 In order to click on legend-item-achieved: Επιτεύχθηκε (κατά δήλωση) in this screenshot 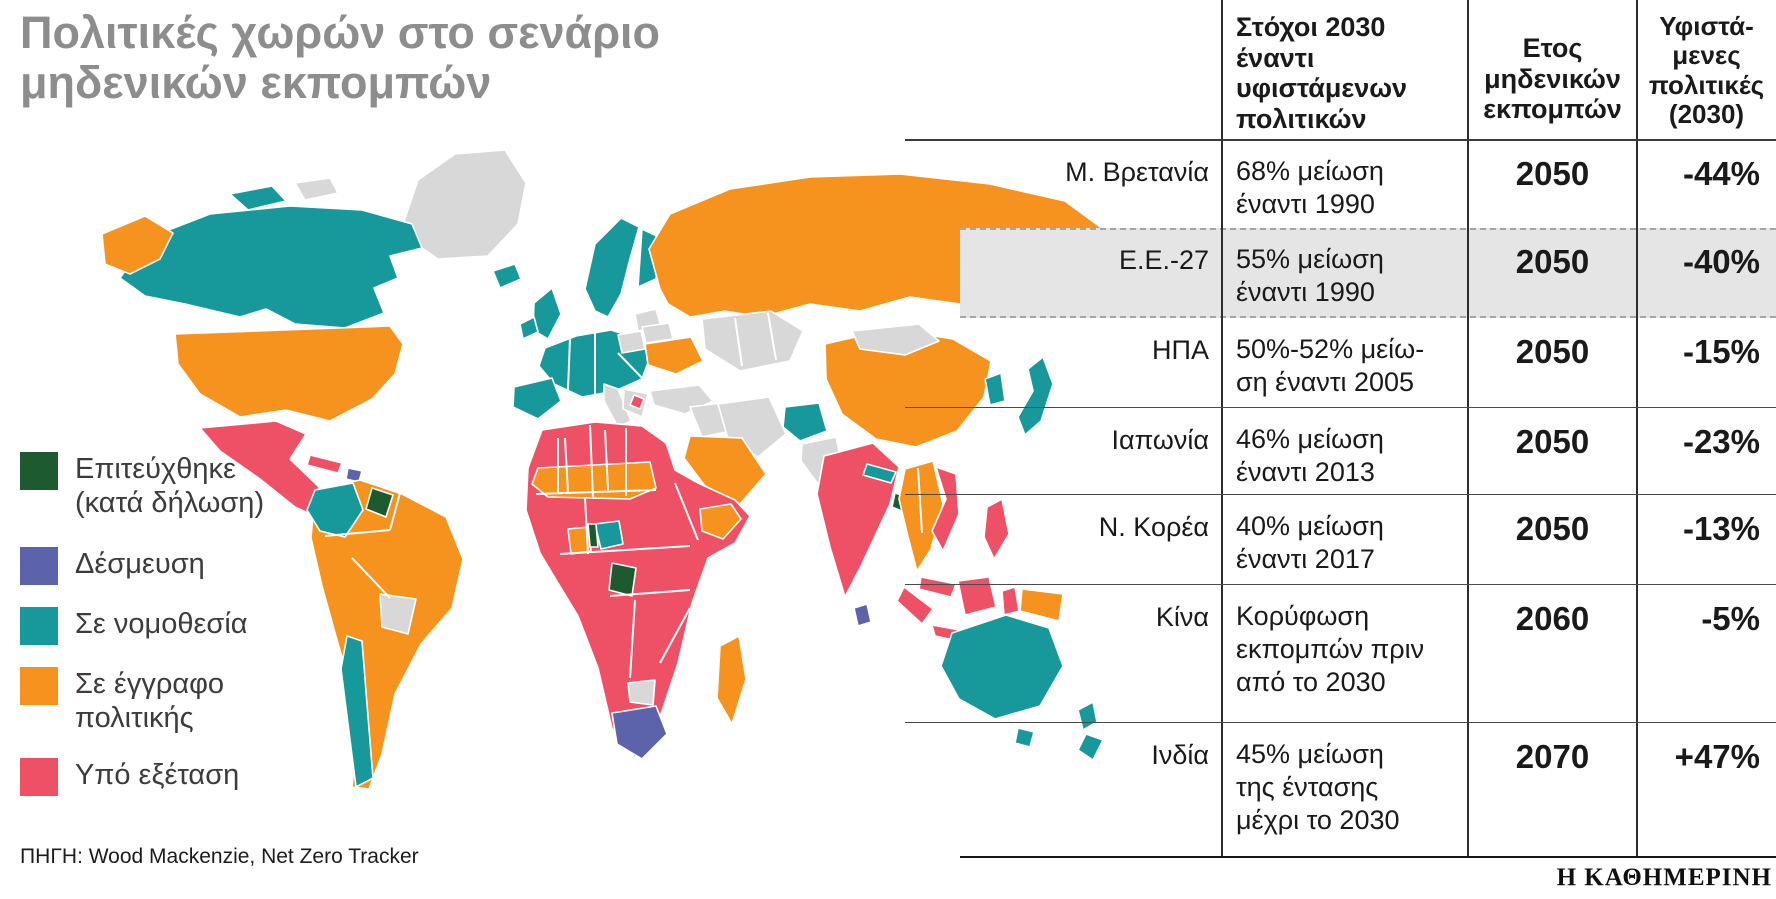, I will do `click(142, 486)`.